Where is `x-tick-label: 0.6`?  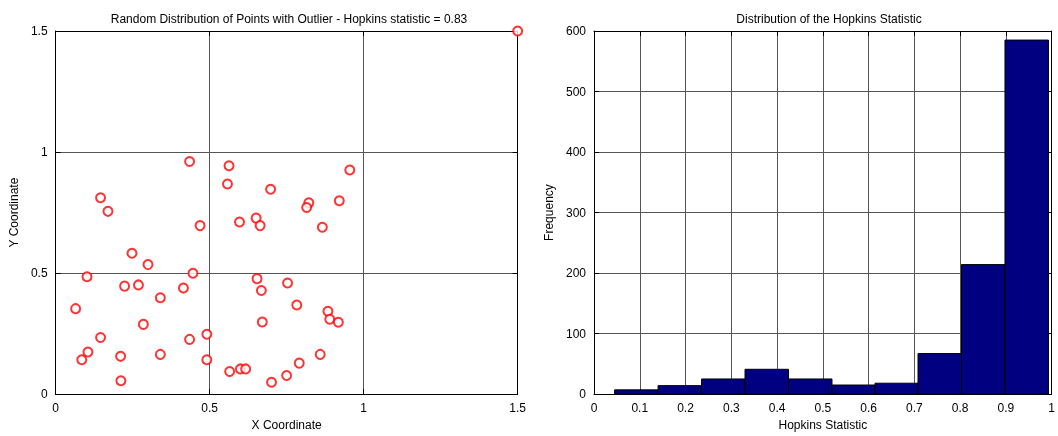 x-tick-label: 0.6 is located at coordinates (869, 408).